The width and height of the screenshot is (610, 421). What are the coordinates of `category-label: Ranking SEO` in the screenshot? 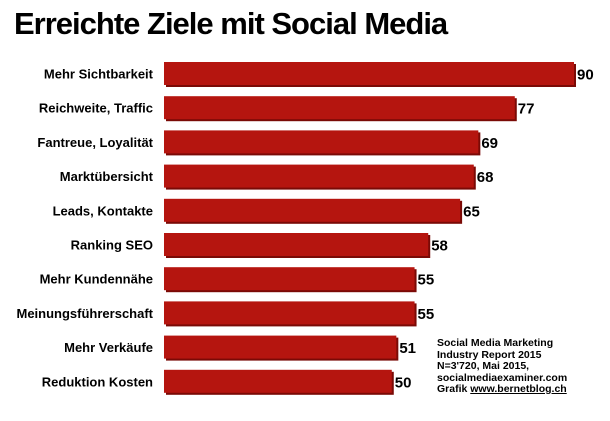 It's located at (112, 245).